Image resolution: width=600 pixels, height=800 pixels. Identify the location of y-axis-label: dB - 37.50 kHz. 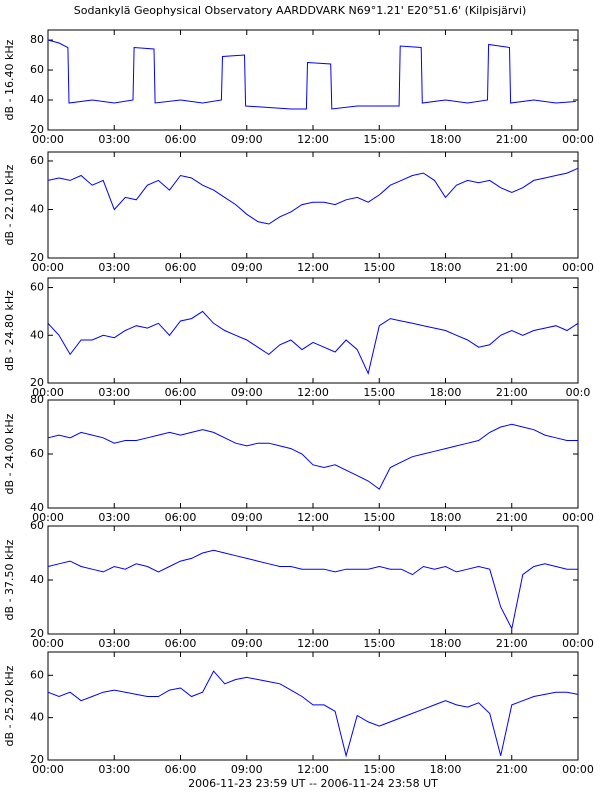
(9, 579).